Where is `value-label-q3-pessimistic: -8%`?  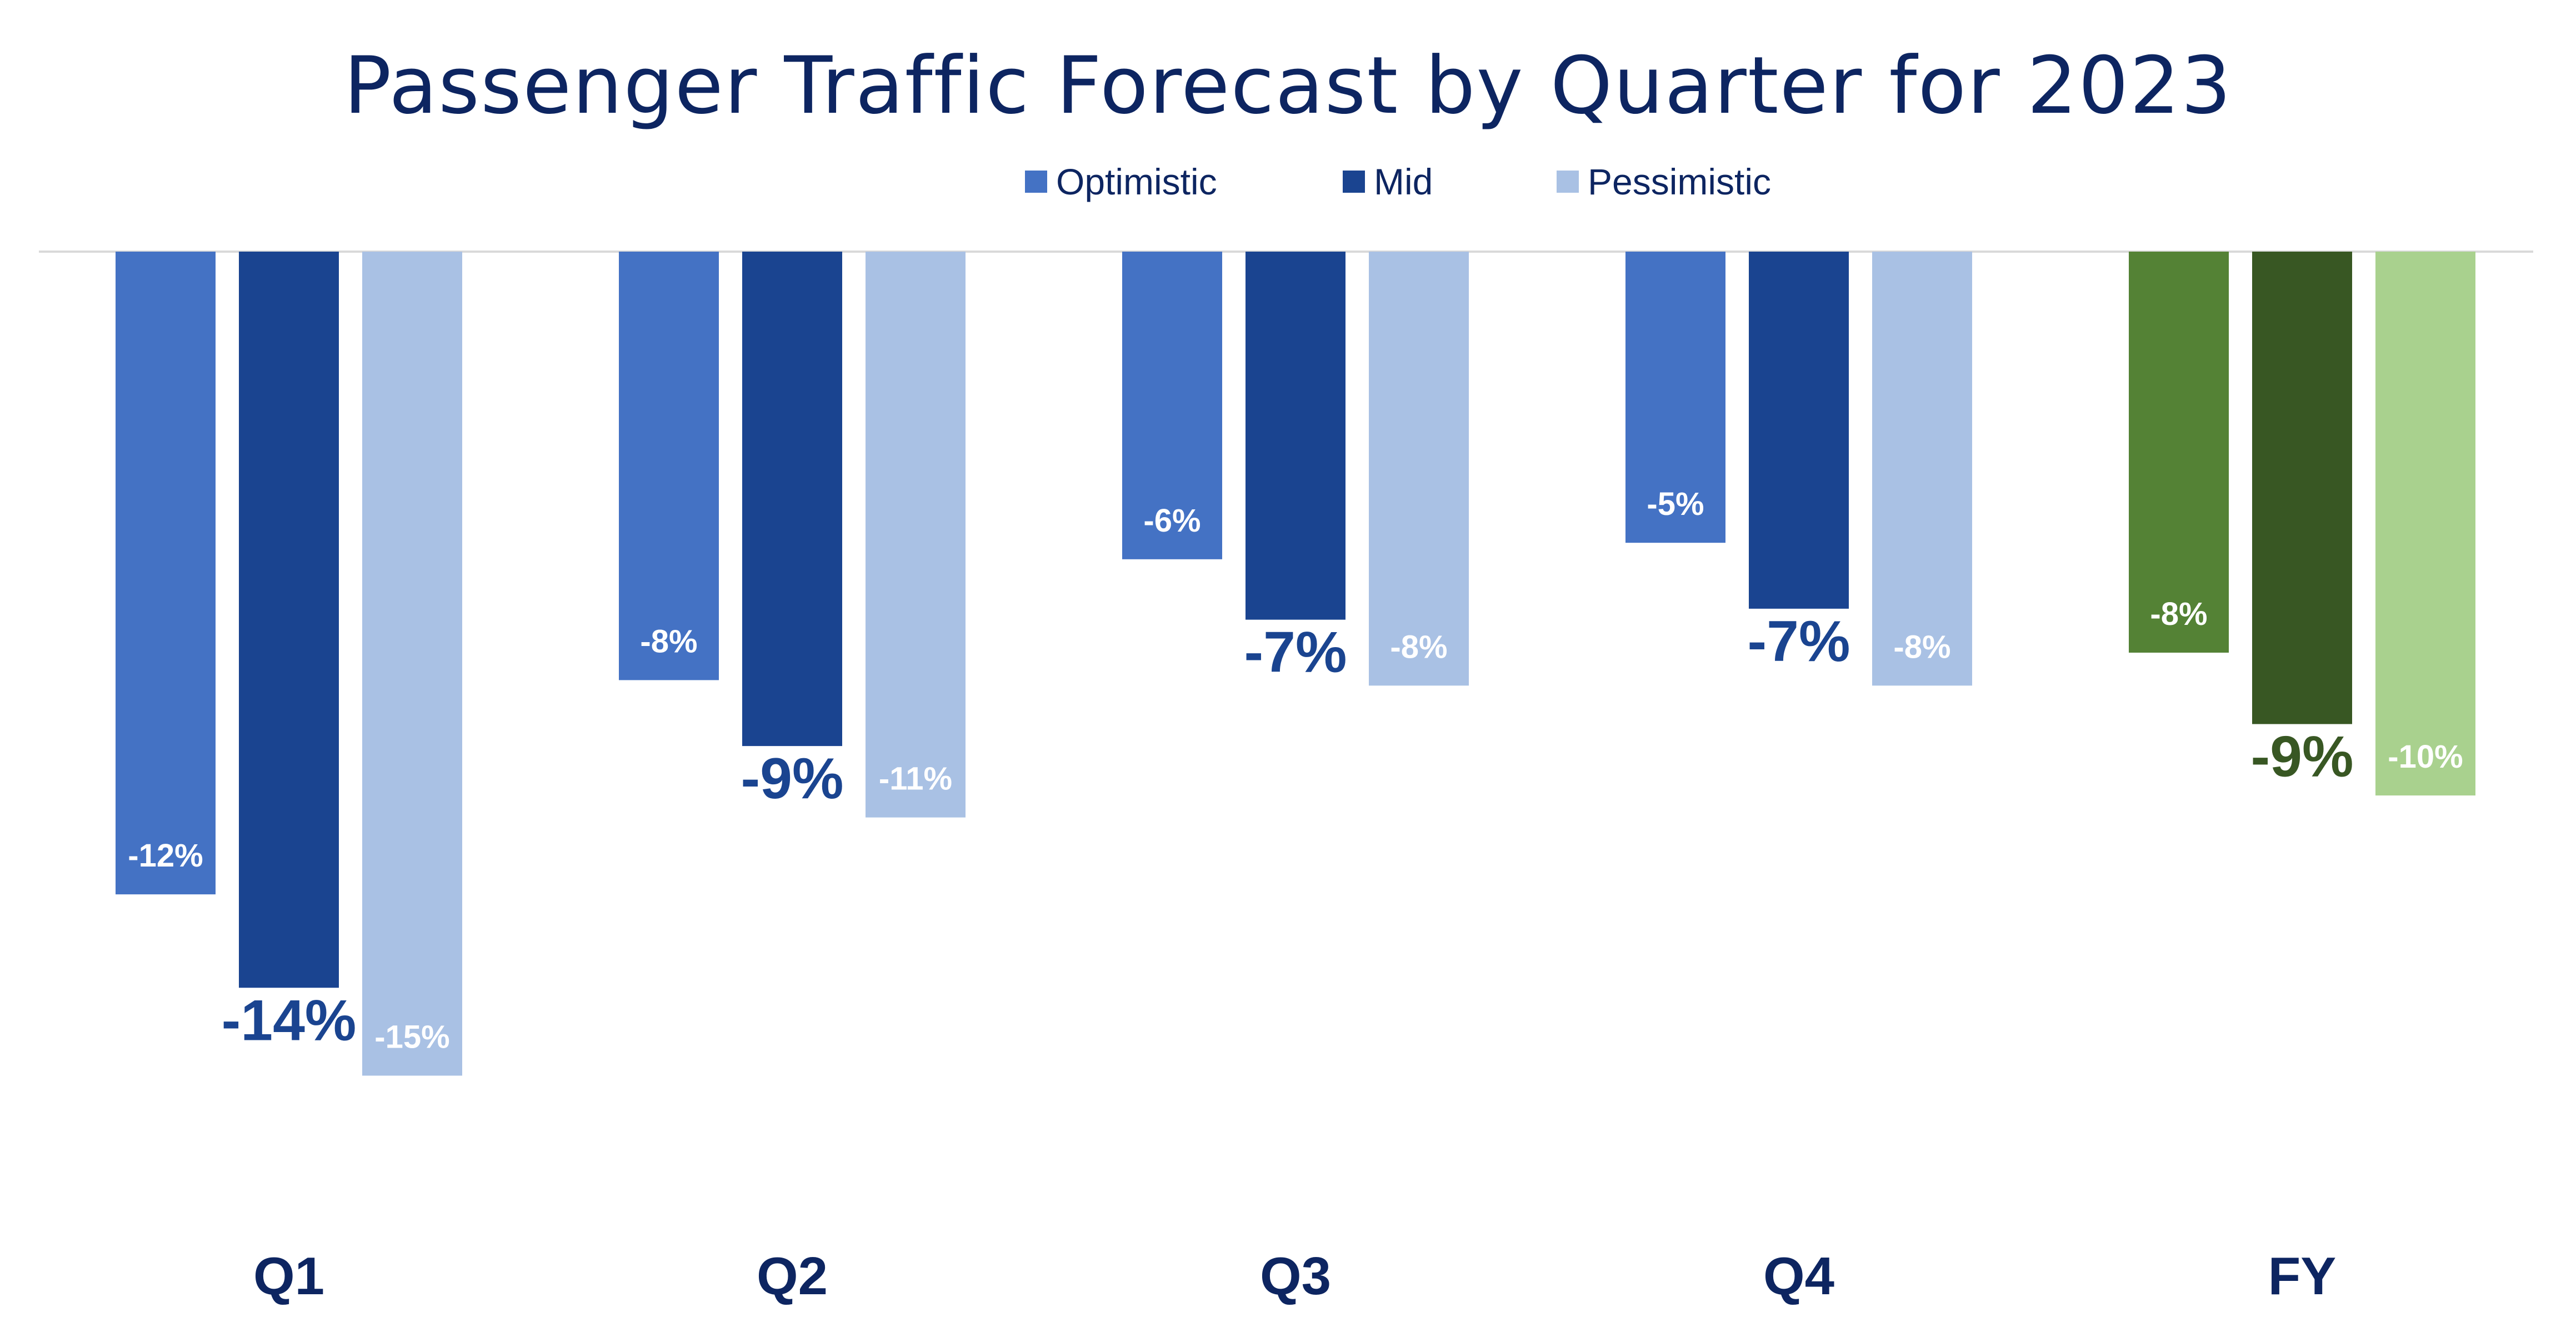
value-label-q3-pessimistic: -8% is located at coordinates (1418, 647).